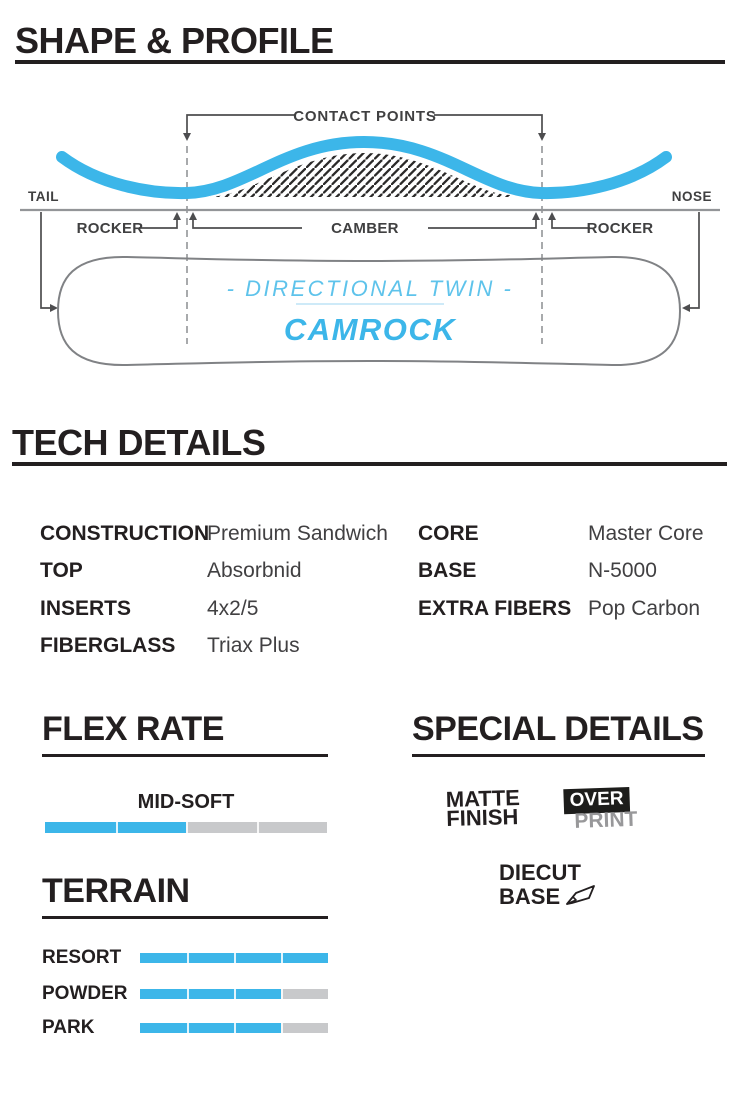  Describe the element at coordinates (133, 729) in the screenshot. I see `flex-rate-title: FLEX RATE` at that location.